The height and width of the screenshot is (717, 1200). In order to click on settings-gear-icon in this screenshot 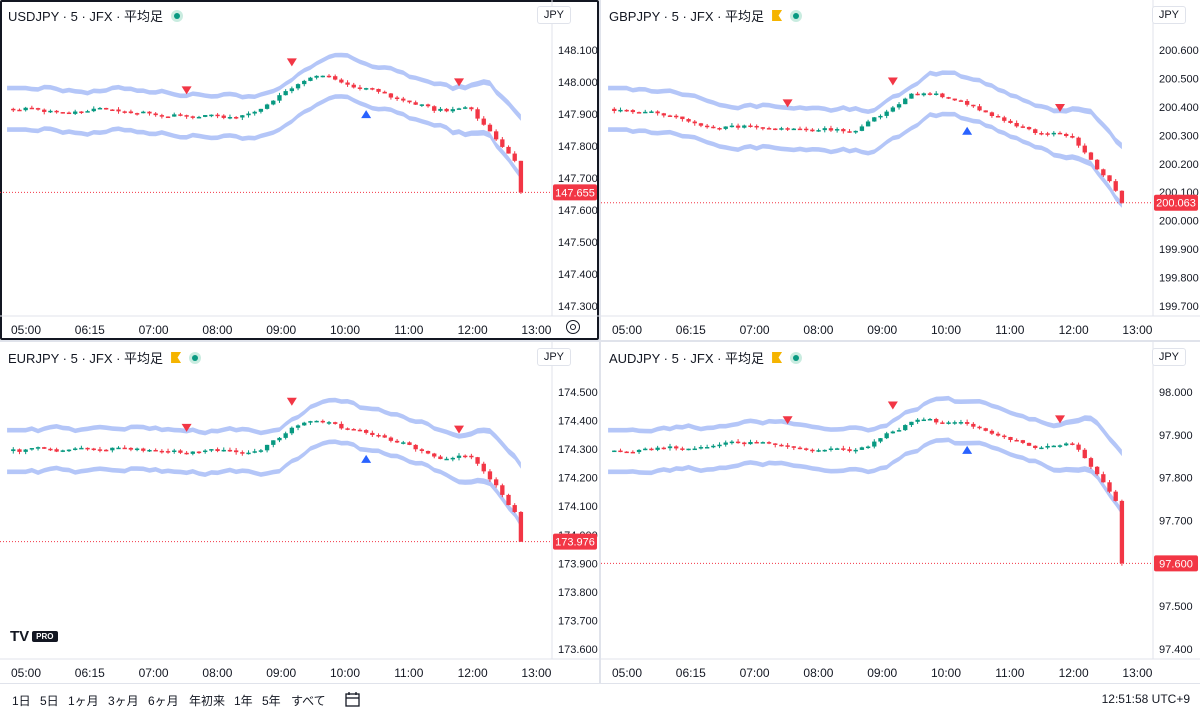, I will do `click(573, 327)`.